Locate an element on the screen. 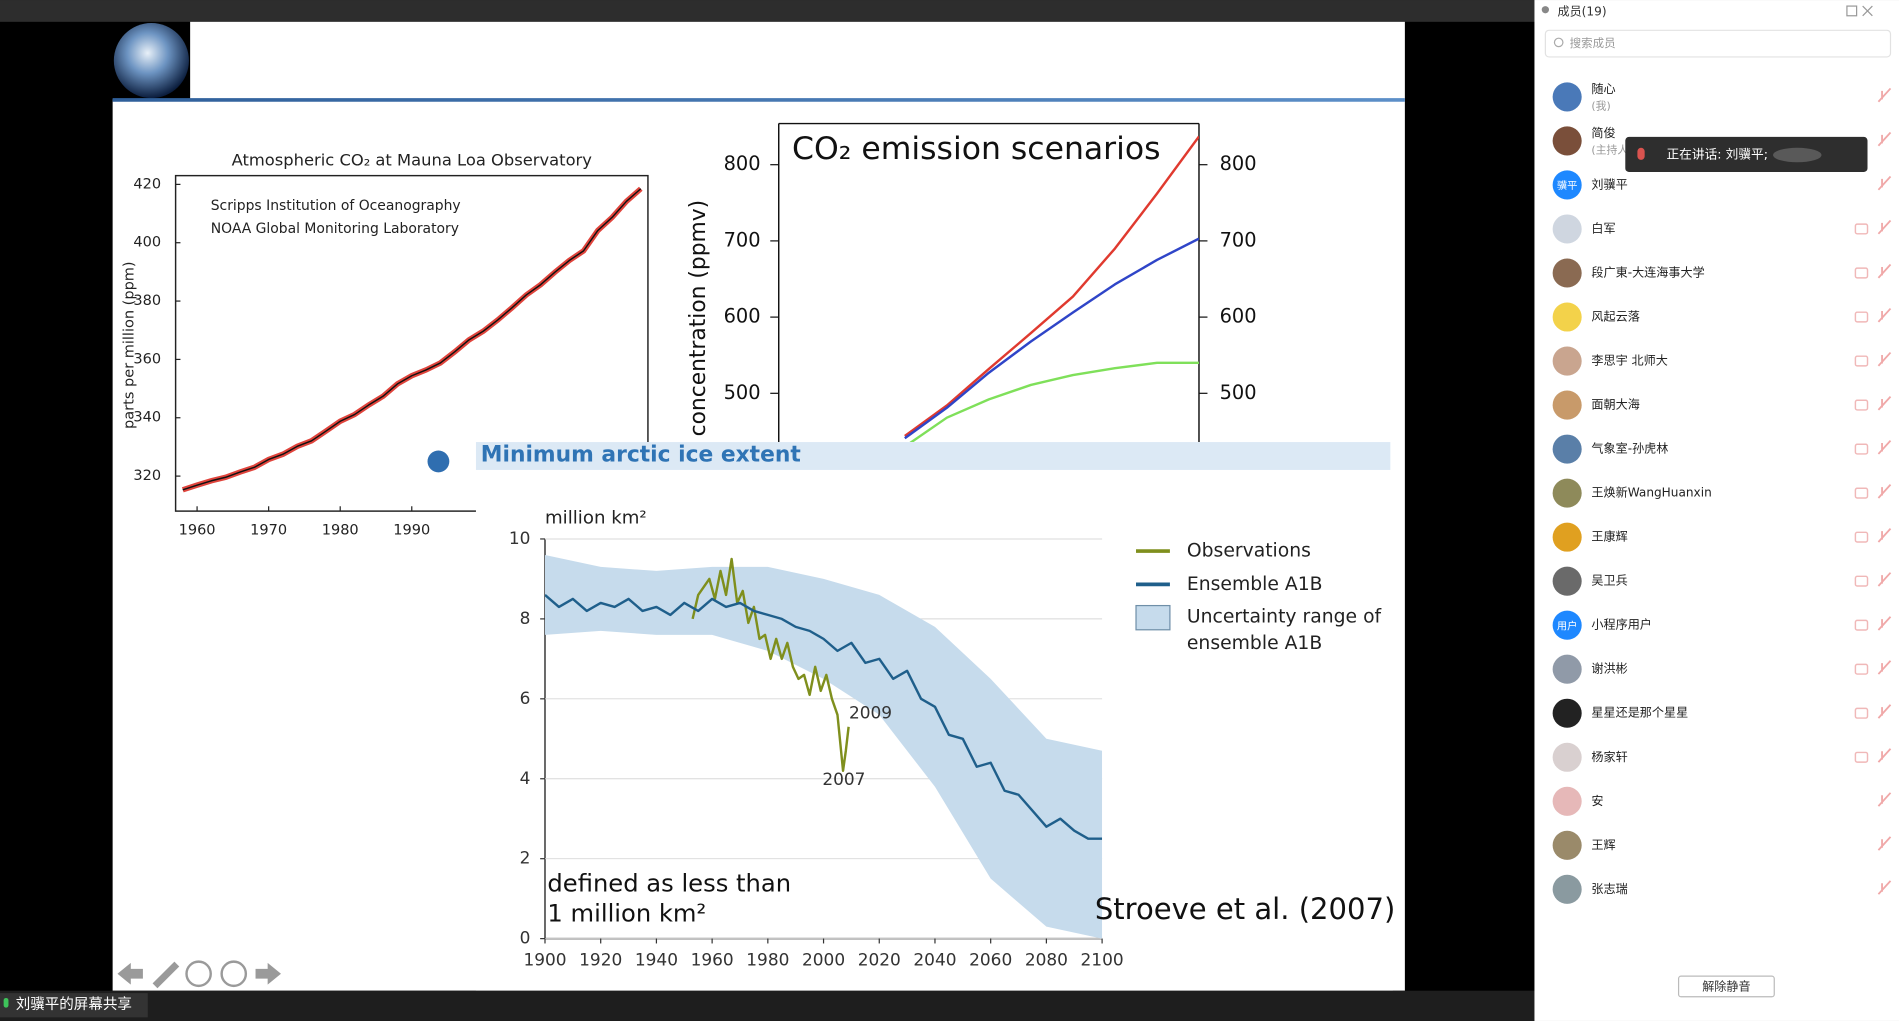 The height and width of the screenshot is (1021, 1899). x-tick-label: 1920 is located at coordinates (600, 959).